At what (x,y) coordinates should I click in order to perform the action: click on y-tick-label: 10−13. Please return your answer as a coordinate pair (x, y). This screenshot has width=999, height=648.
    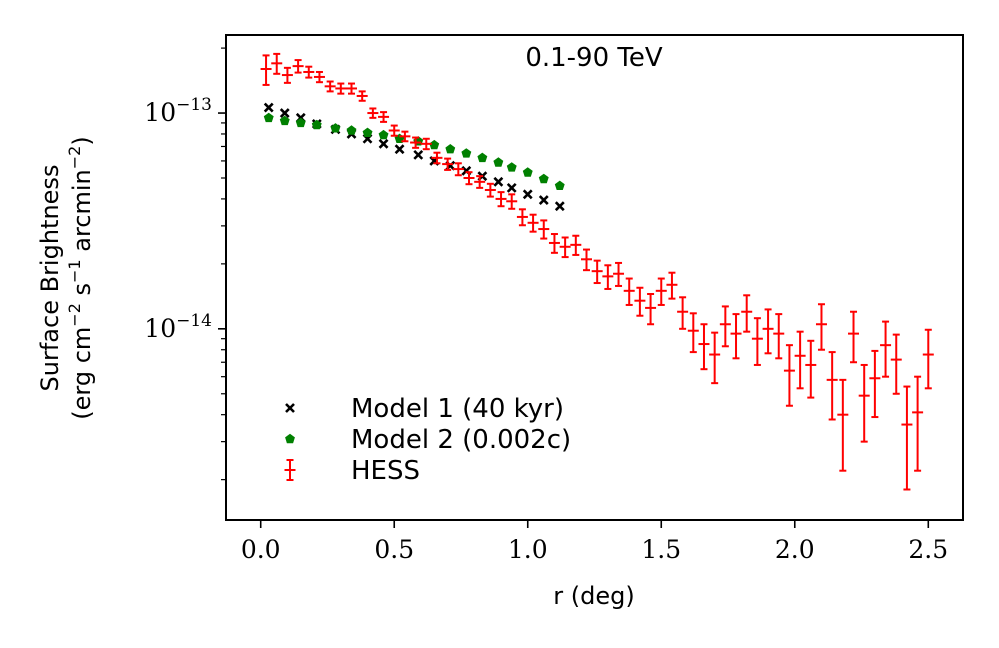
    Looking at the image, I should click on (178, 111).